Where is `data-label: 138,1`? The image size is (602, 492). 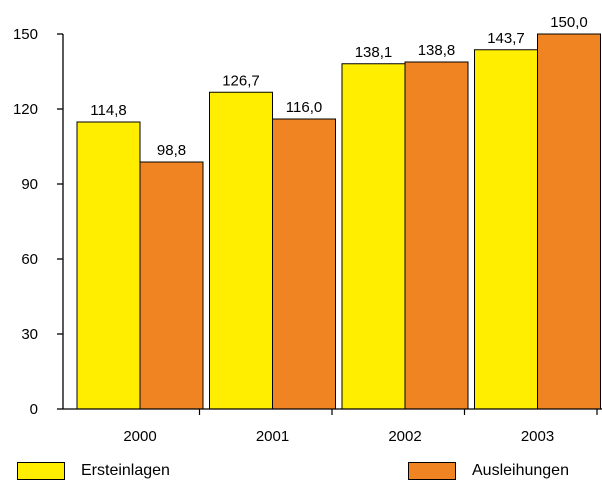
data-label: 138,1 is located at coordinates (374, 52).